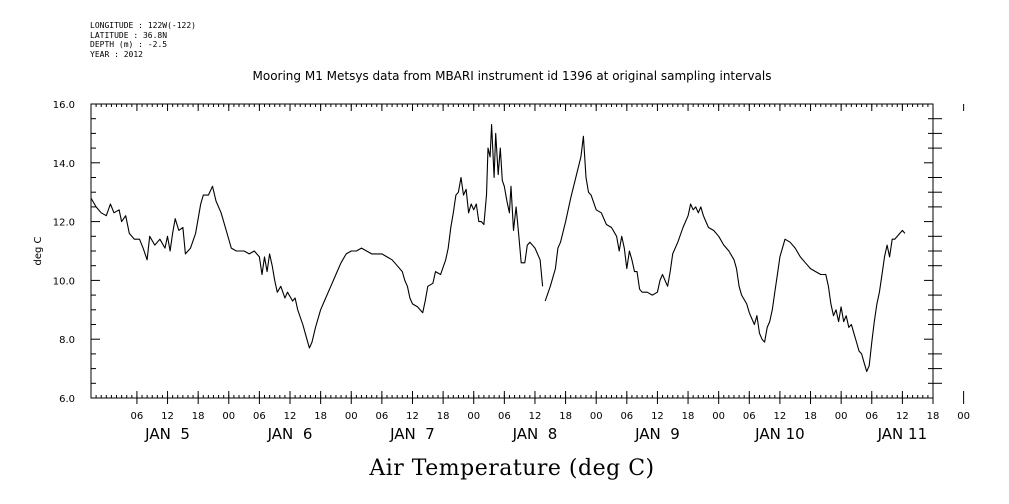 Image resolution: width=1009 pixels, height=504 pixels. What do you see at coordinates (129, 35) in the screenshot?
I see `meta-latitude: LATITUDE : 36.8N` at bounding box center [129, 35].